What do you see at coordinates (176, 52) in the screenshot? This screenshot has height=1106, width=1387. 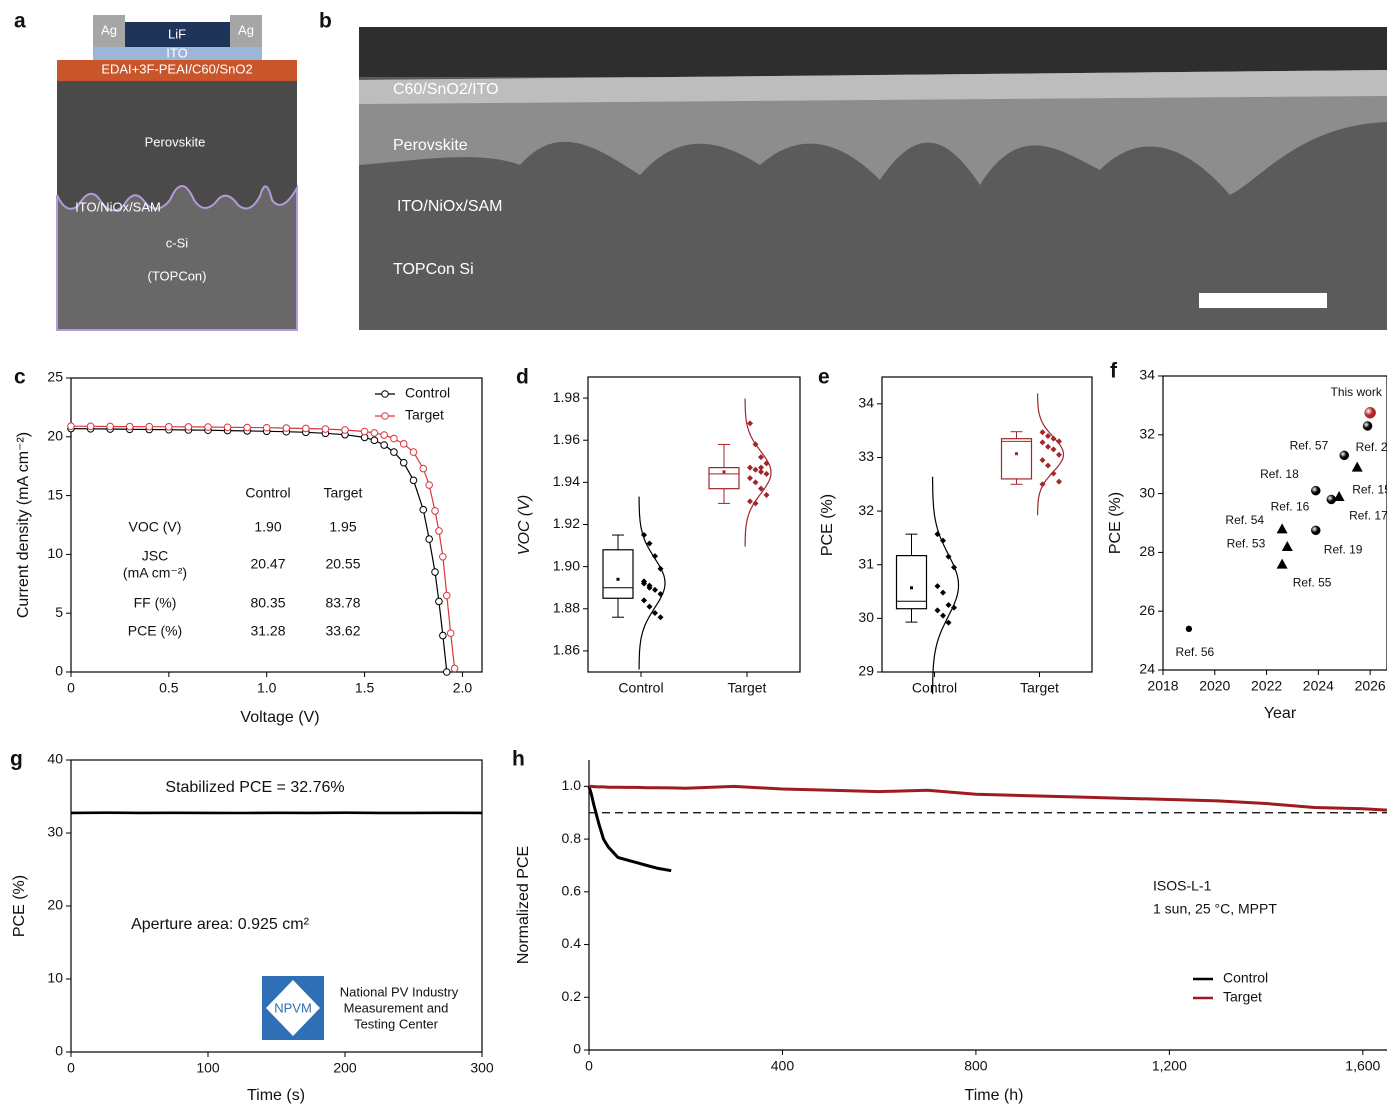 I see `layer-label: ITO` at bounding box center [176, 52].